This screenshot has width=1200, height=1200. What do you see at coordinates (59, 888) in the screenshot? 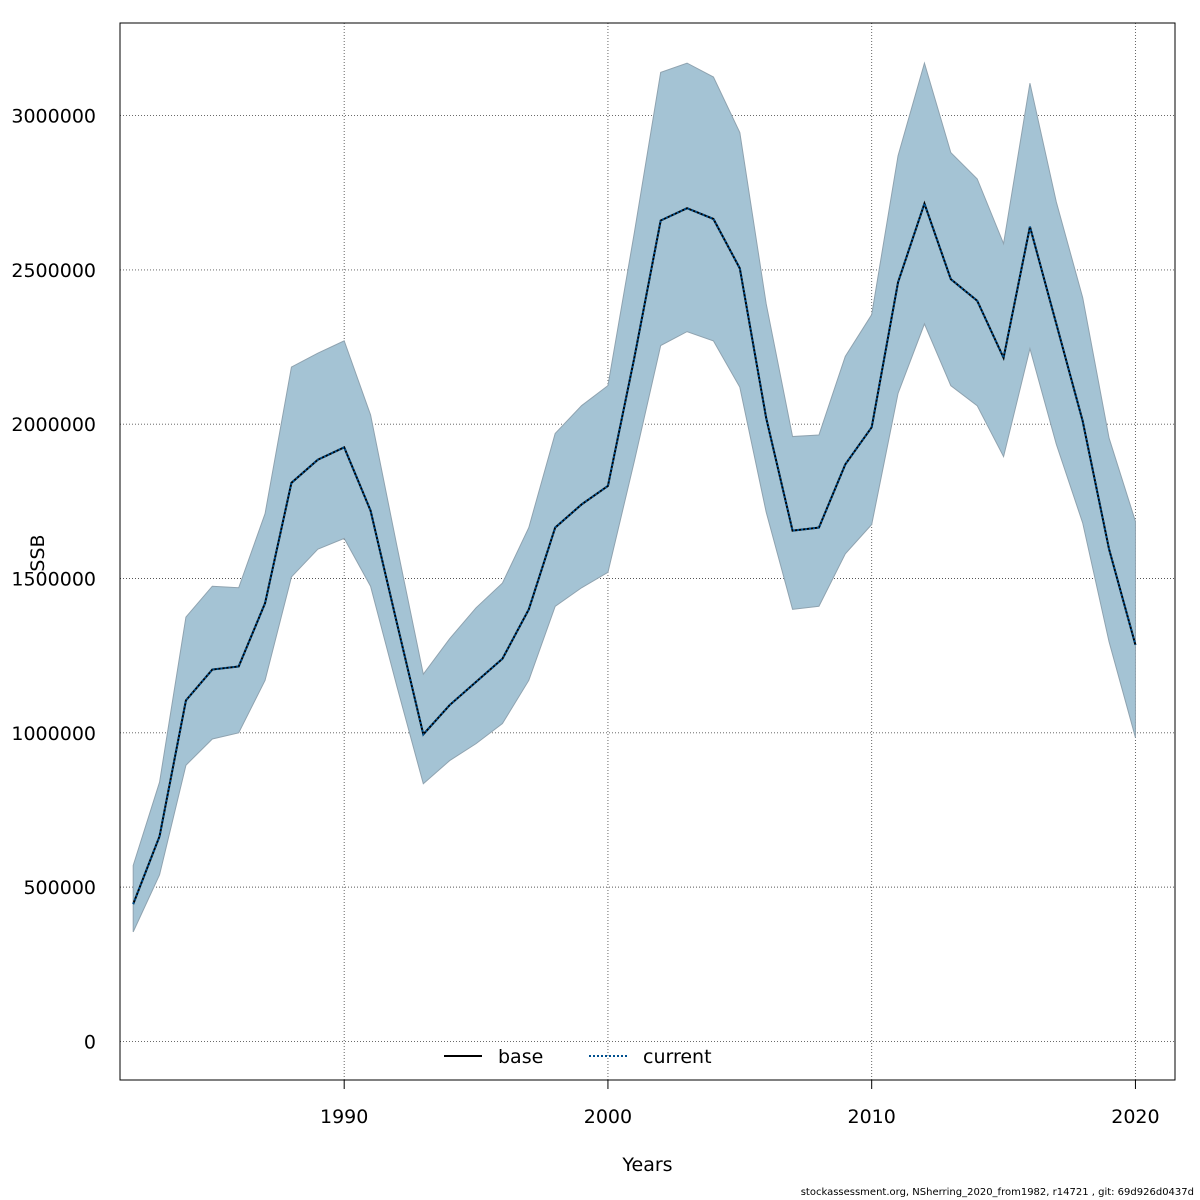
I see `y-tick-label-1: 500000` at bounding box center [59, 888].